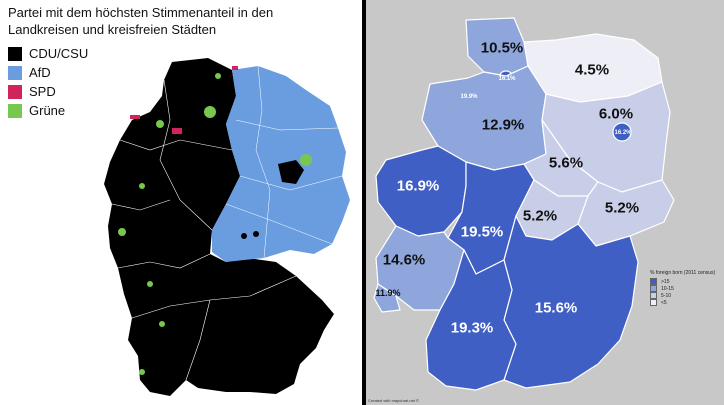 Image resolution: width=724 pixels, height=405 pixels. I want to click on region-baden-wuerttemberg, so click(471, 320).